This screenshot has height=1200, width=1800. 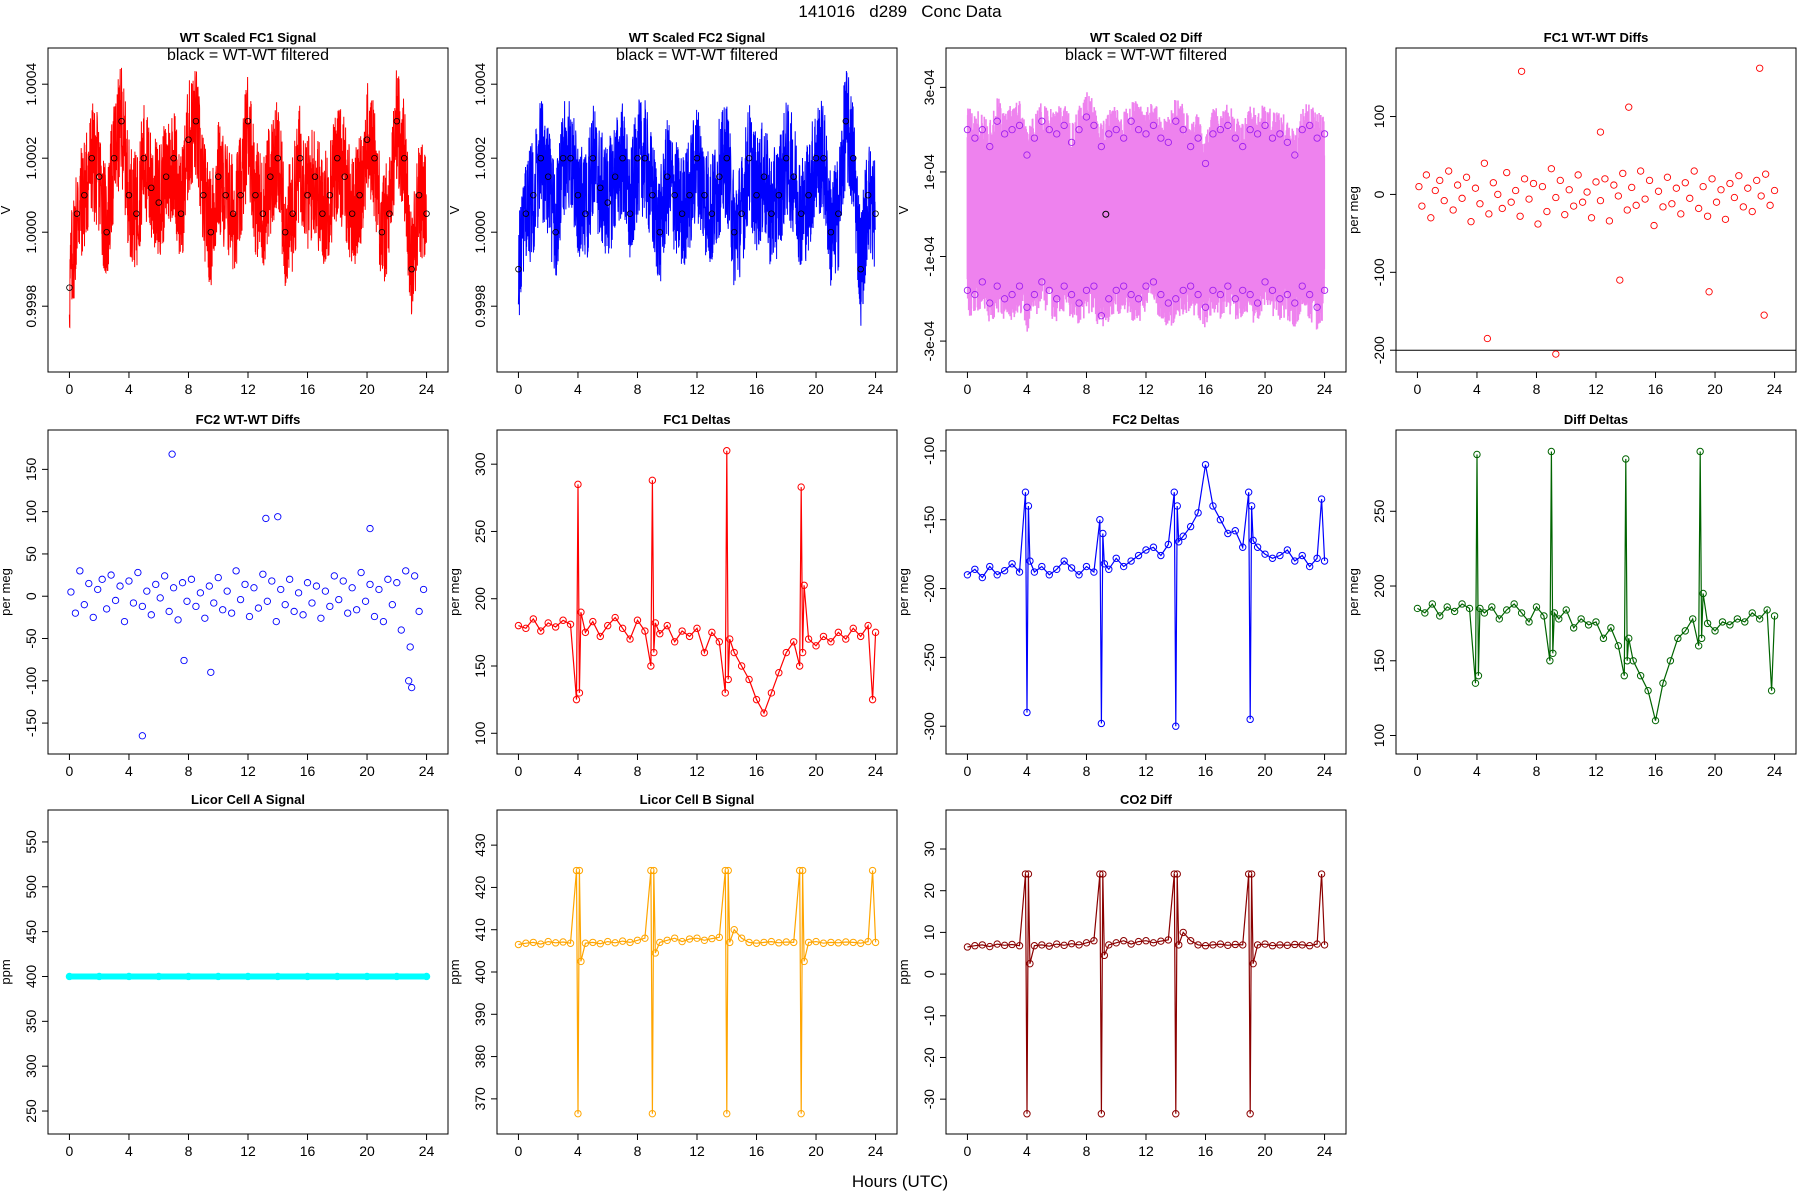 What do you see at coordinates (247, 198) in the screenshot?
I see `signal-trace` at bounding box center [247, 198].